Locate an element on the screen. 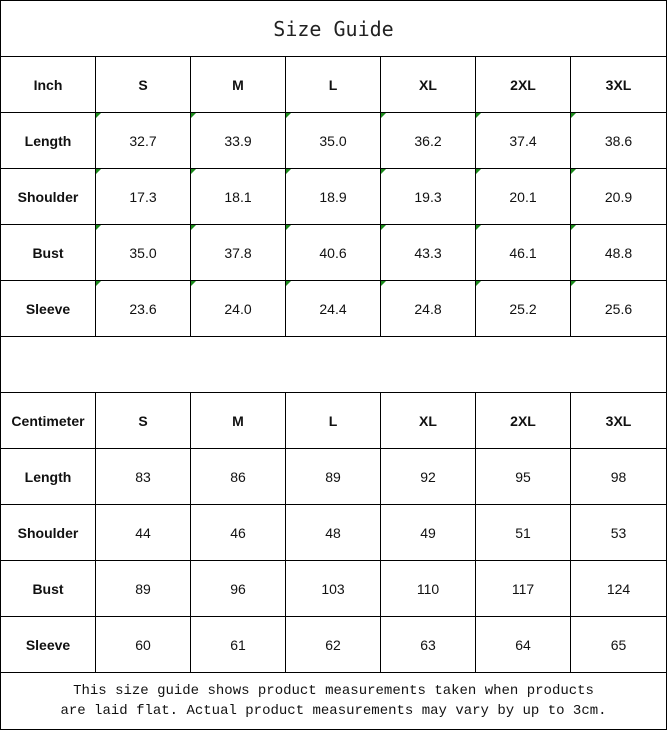 The height and width of the screenshot is (730, 667). measurement-cell: 110 is located at coordinates (428, 588).